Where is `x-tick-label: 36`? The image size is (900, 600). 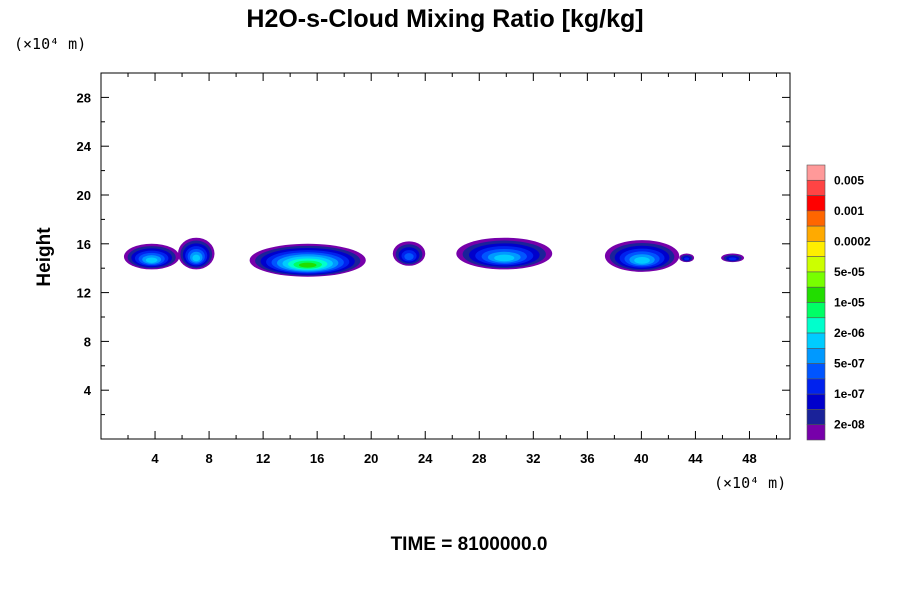 x-tick-label: 36 is located at coordinates (587, 458).